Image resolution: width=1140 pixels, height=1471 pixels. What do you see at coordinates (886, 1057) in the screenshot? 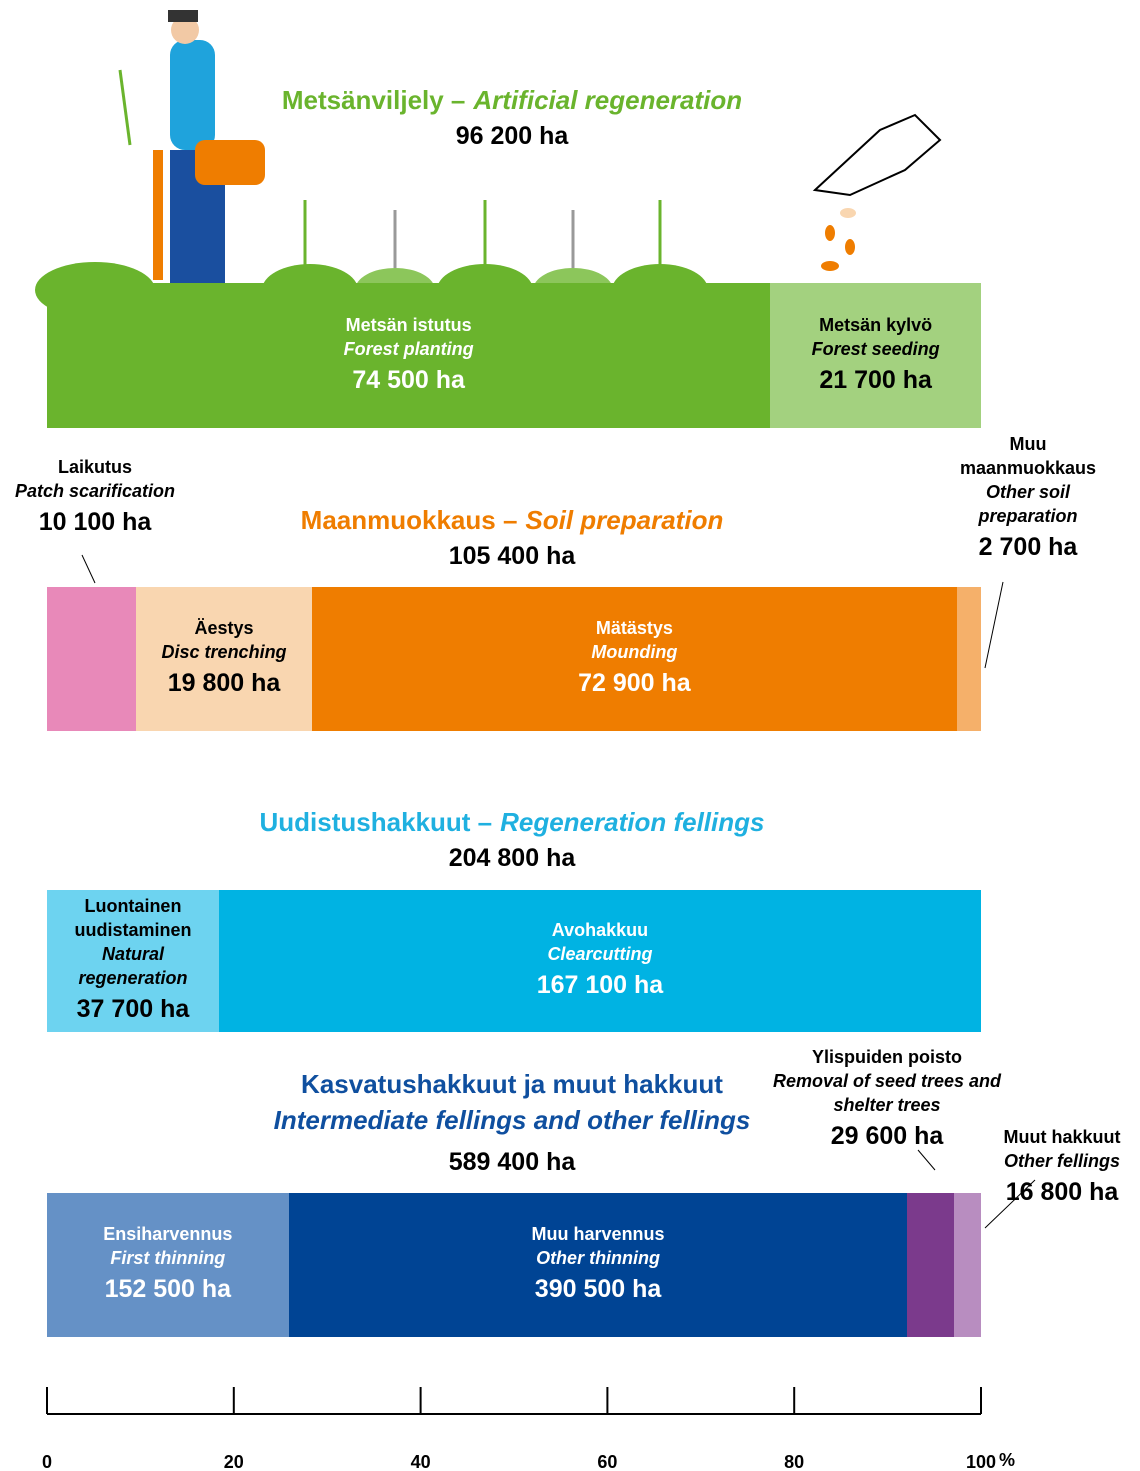
I see `segment-name: Ylispuiden poisto` at bounding box center [886, 1057].